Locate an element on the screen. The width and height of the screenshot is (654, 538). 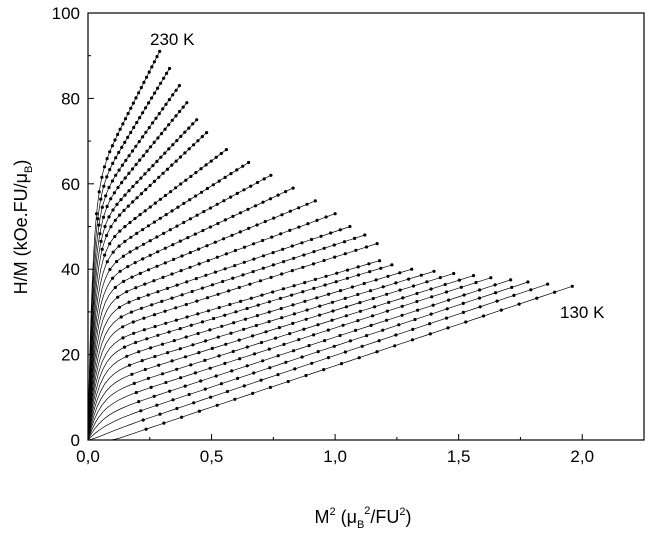
x-tick-label: 0,5 is located at coordinates (212, 456).